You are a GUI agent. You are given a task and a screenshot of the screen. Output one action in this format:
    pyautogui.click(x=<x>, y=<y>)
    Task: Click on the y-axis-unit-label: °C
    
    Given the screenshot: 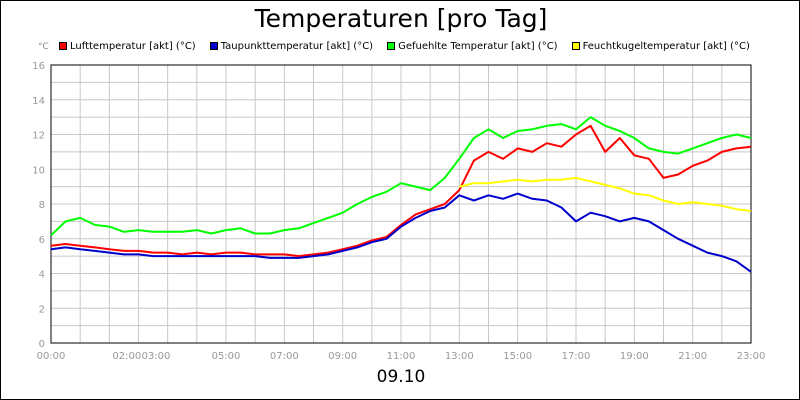 What is the action you would take?
    pyautogui.click(x=43, y=47)
    